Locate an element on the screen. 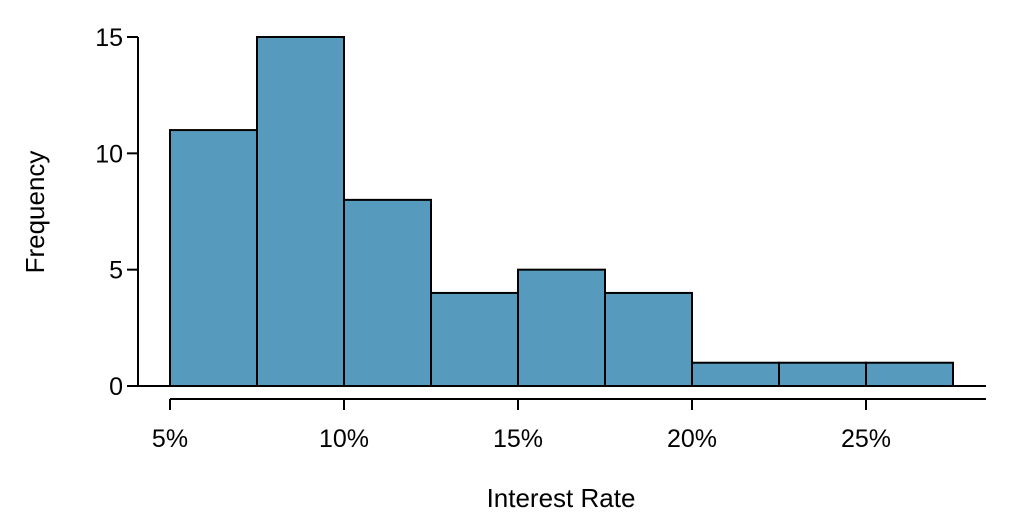  y-tick-label: 10 is located at coordinates (109, 154).